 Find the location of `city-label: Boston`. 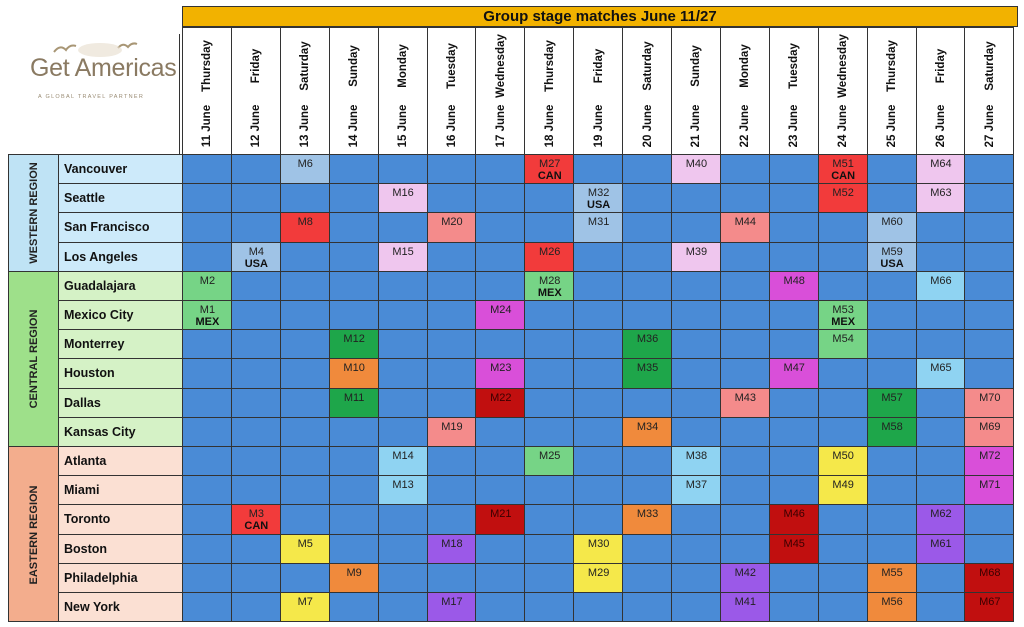

city-label: Boston is located at coordinates (120, 548).